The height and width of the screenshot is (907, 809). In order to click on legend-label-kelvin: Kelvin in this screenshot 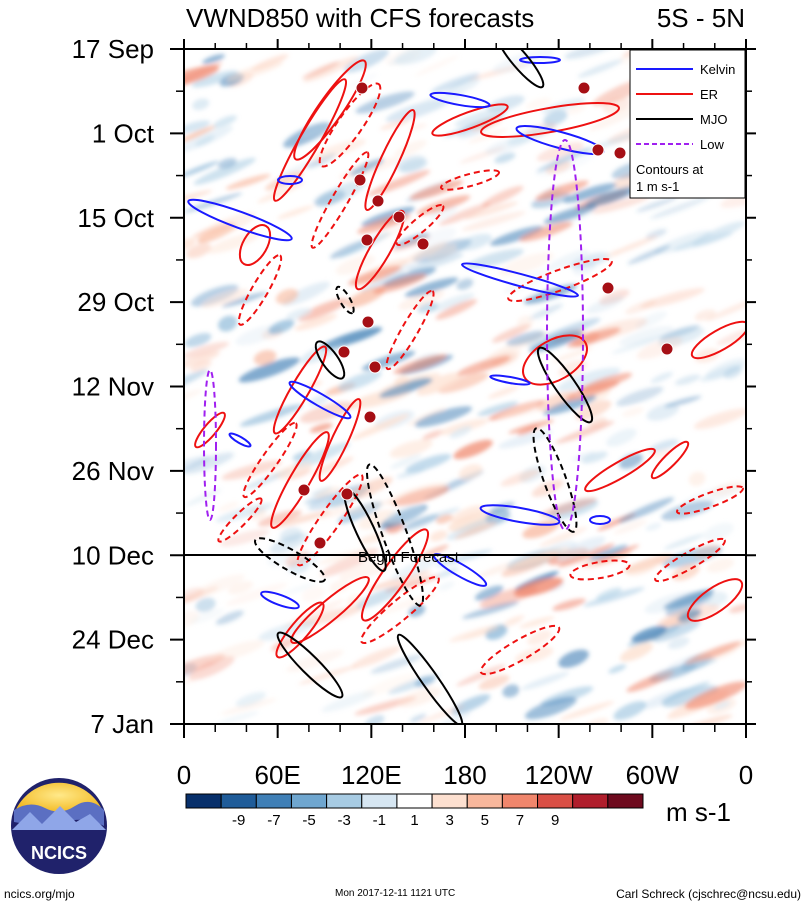, I will do `click(717, 69)`.